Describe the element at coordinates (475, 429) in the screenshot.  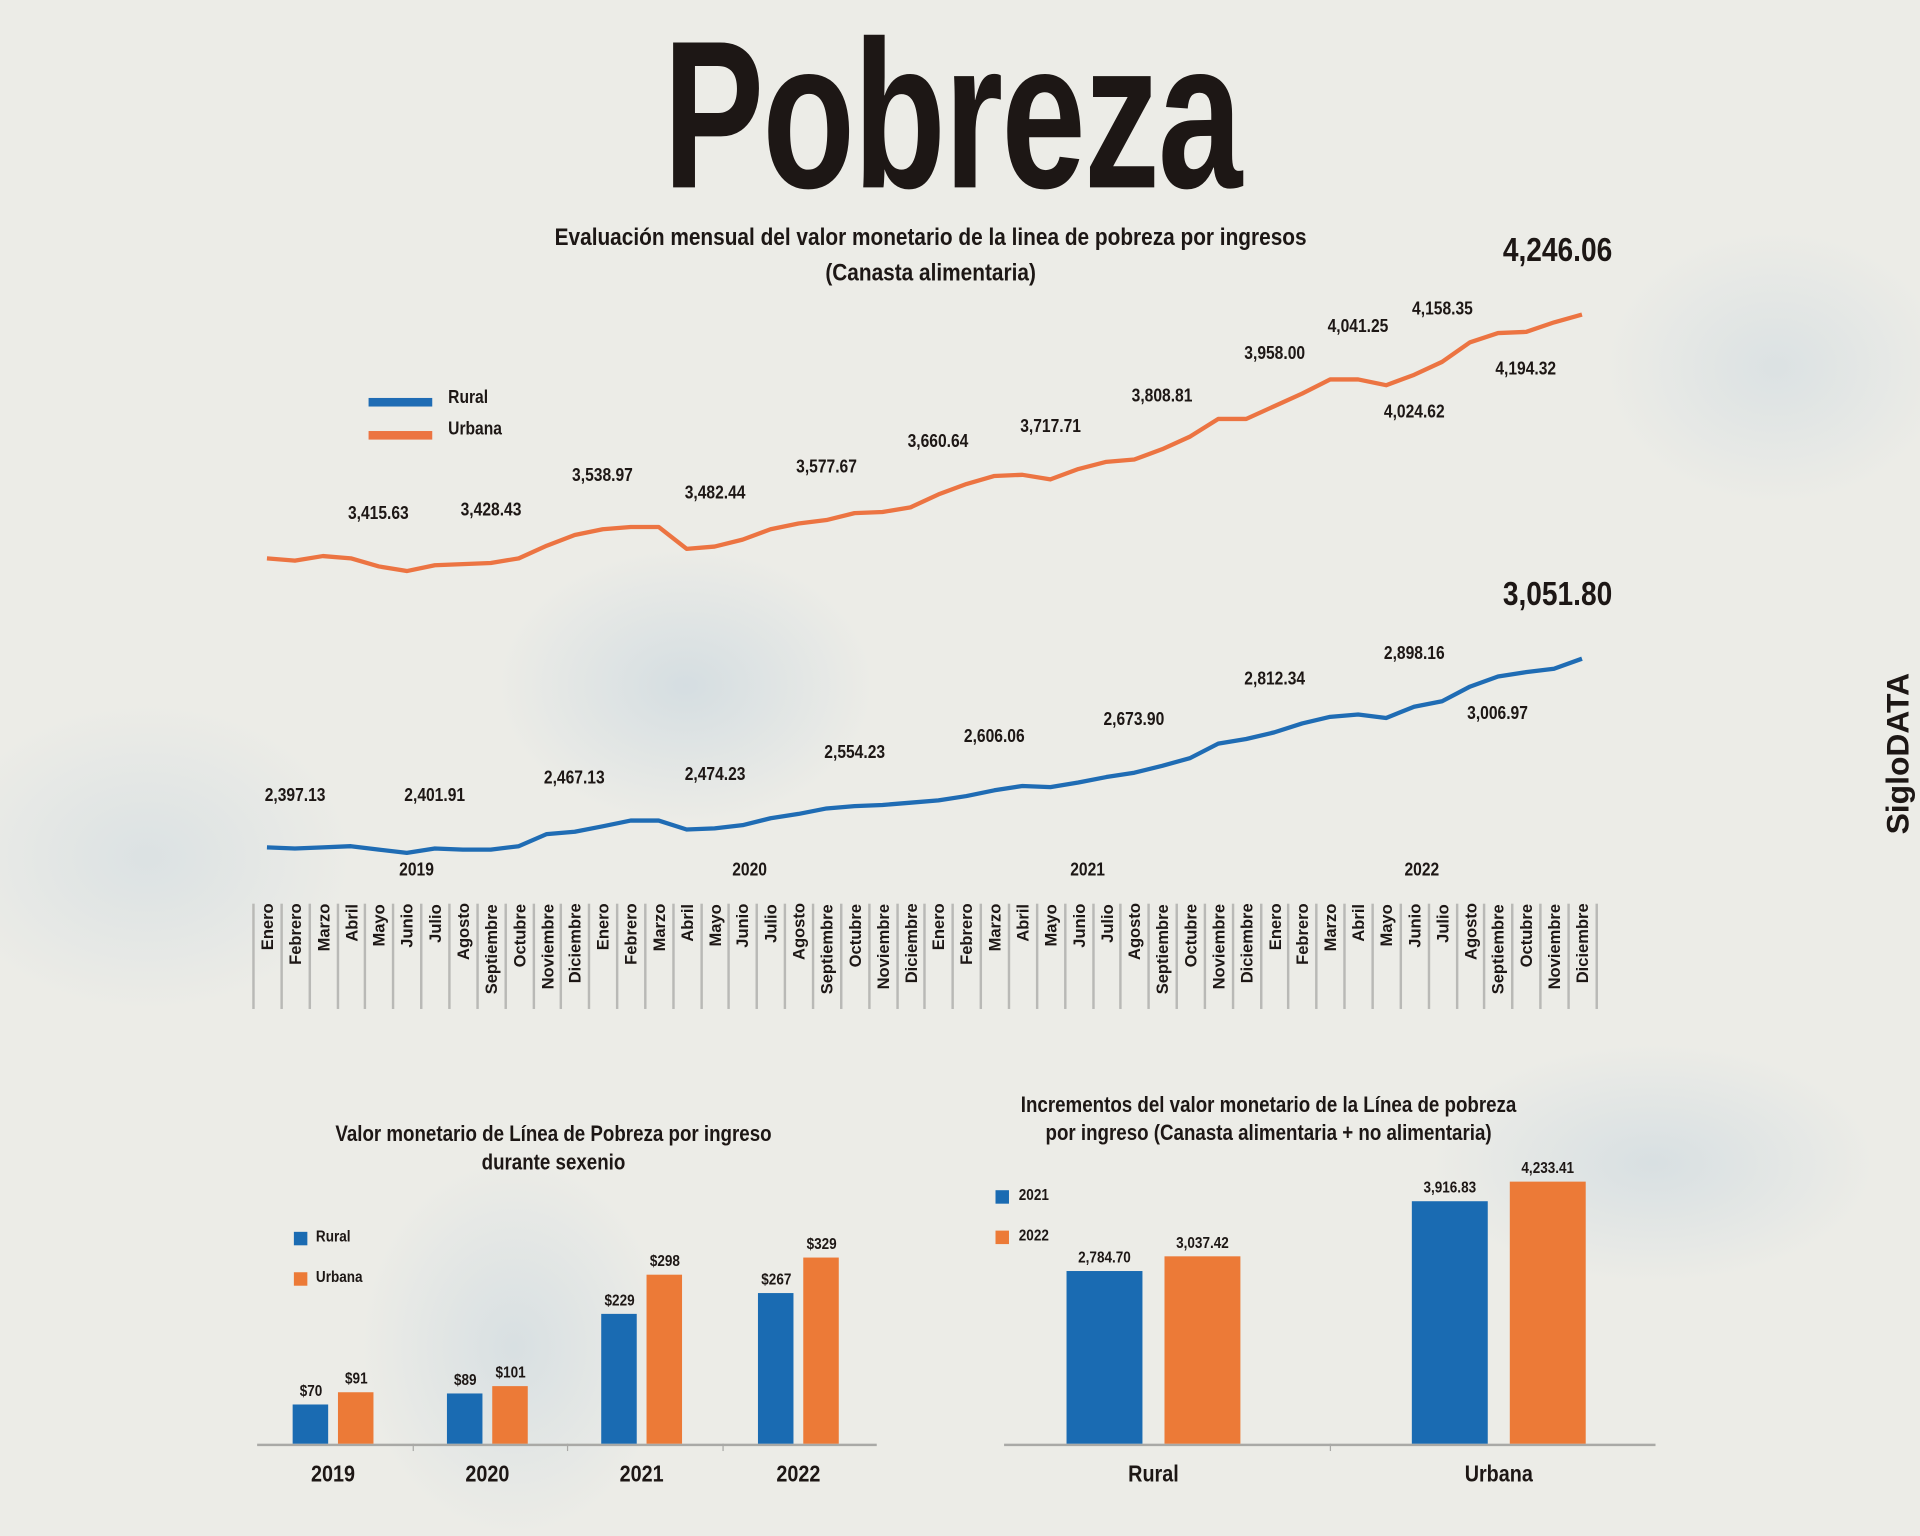
I see `legend-label-urbana: Urbana` at that location.